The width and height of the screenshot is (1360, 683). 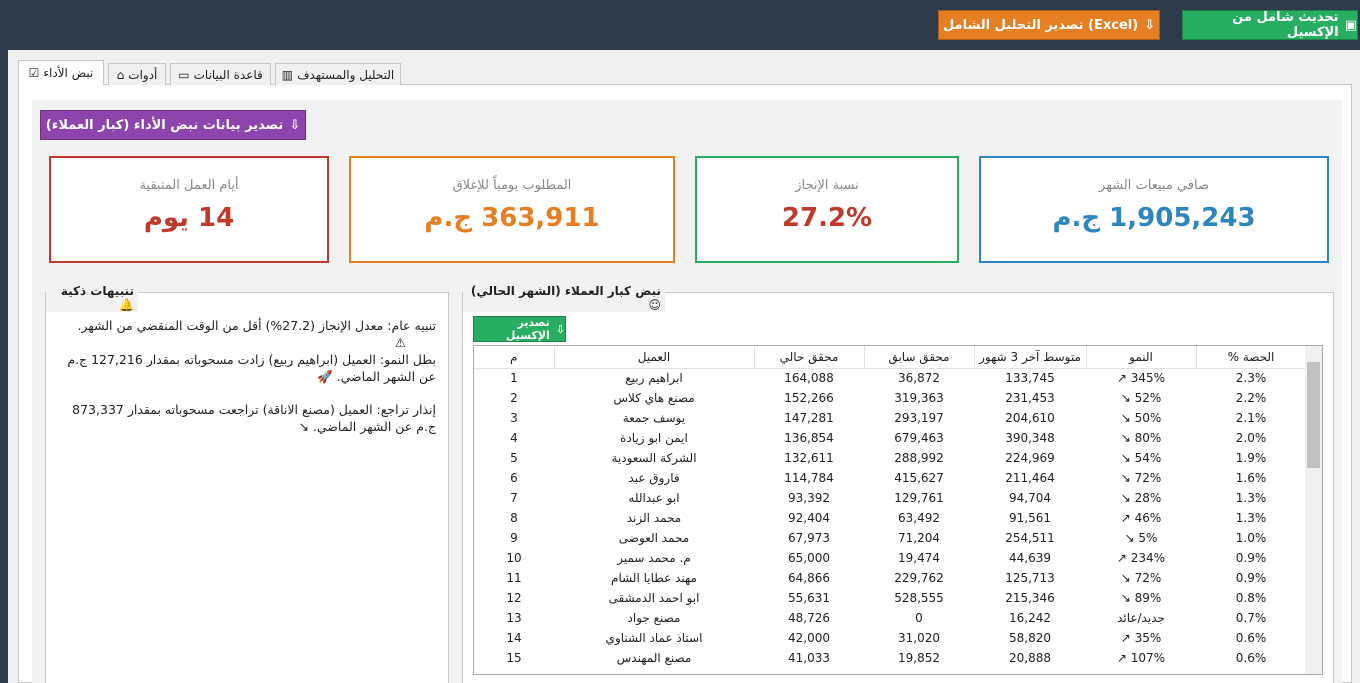 I want to click on table-row: 8 محمد الزند 92,404 63,492 91,561 ↗ 46% 1.3%, so click(x=890, y=518).